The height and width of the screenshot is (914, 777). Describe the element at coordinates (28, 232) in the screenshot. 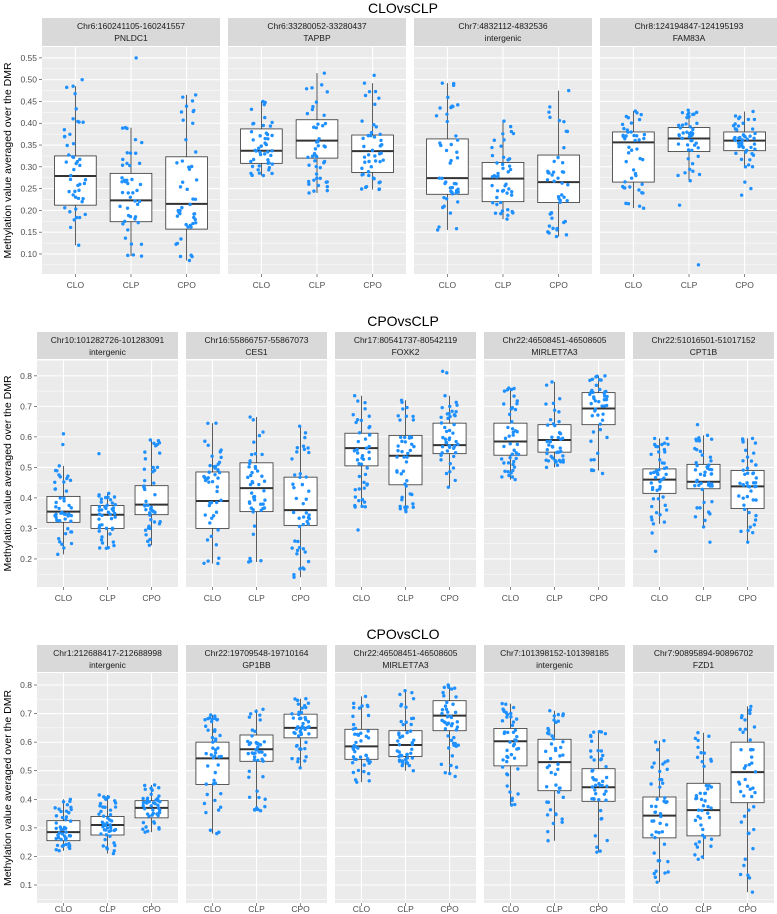

I see `y-tick-label: 0.15` at that location.